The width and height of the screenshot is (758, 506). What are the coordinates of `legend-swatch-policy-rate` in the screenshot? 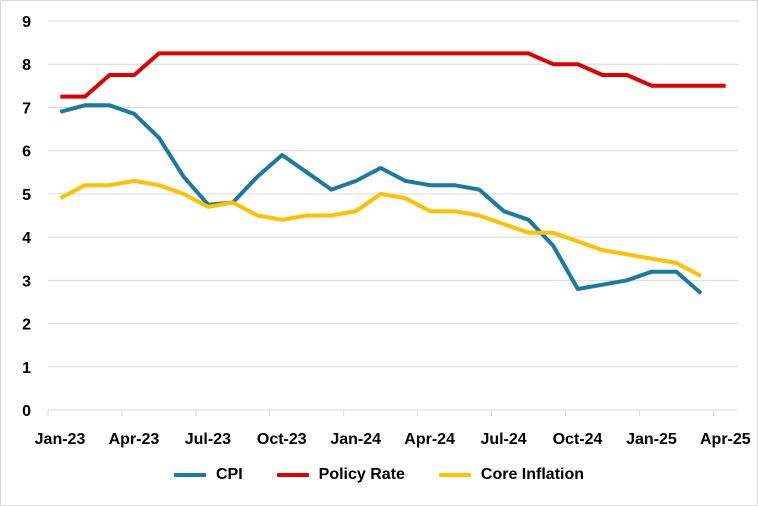 It's located at (292, 475).